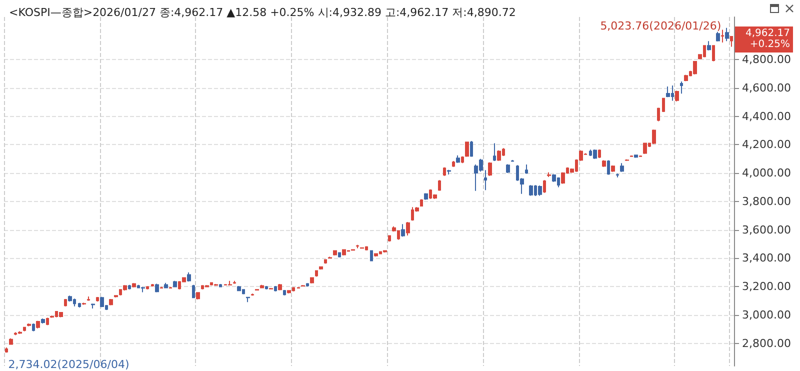 The image size is (800, 371). I want to click on y-tick-label: 3,400.00, so click(766, 258).